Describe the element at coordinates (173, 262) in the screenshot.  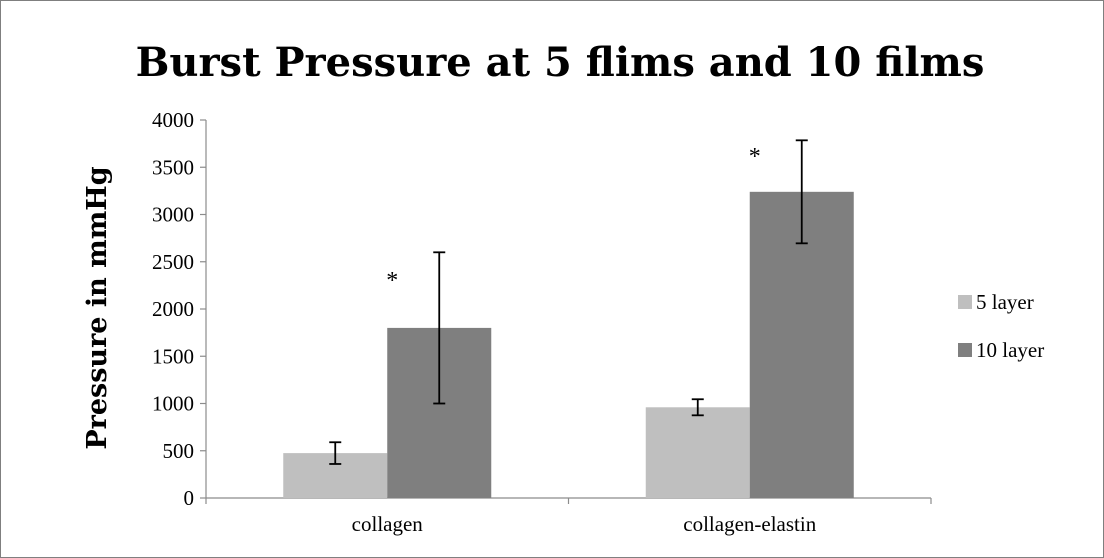
I see `y-tick-label: 2500` at that location.